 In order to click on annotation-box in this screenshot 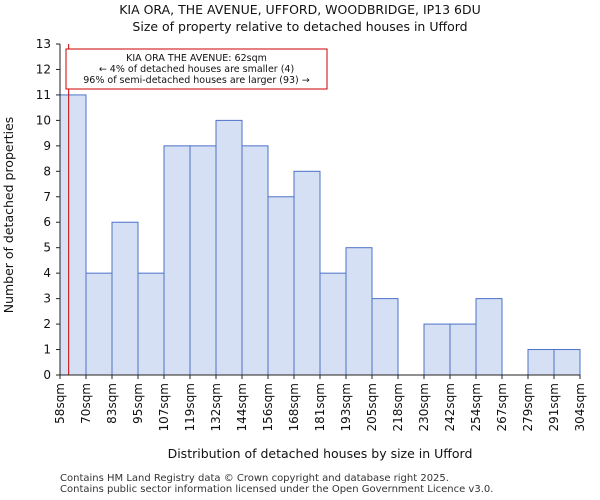, I will do `click(196, 69)`.